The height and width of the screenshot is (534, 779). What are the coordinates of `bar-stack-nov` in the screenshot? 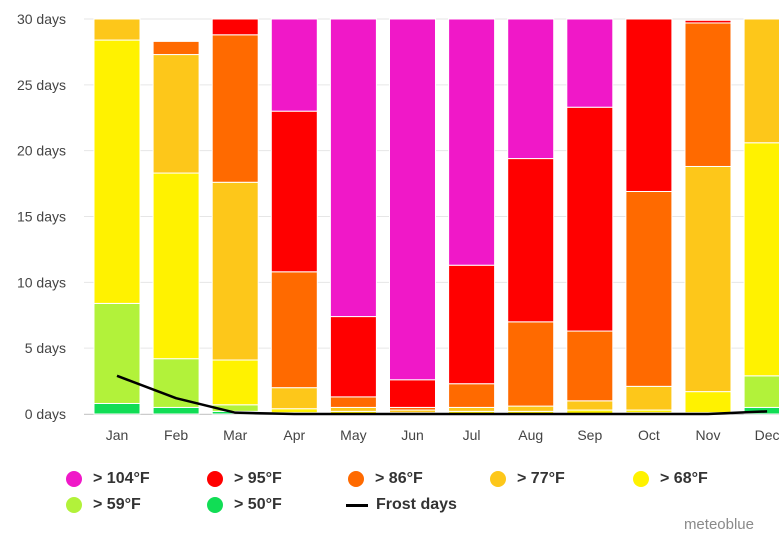 It's located at (708, 217).